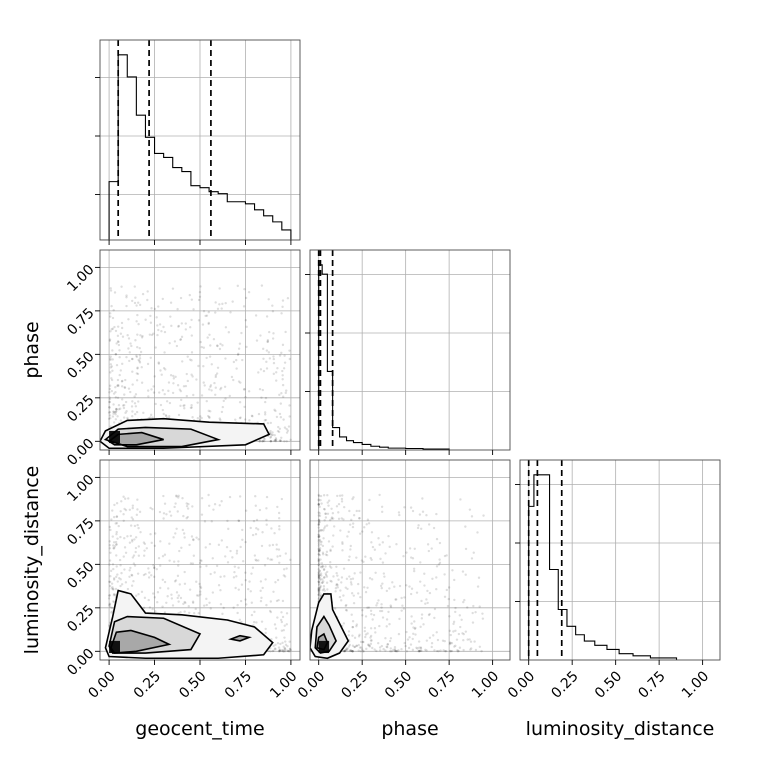 Image resolution: width=760 pixels, height=760 pixels. I want to click on y-tick-label: 1.00, so click(80, 278).